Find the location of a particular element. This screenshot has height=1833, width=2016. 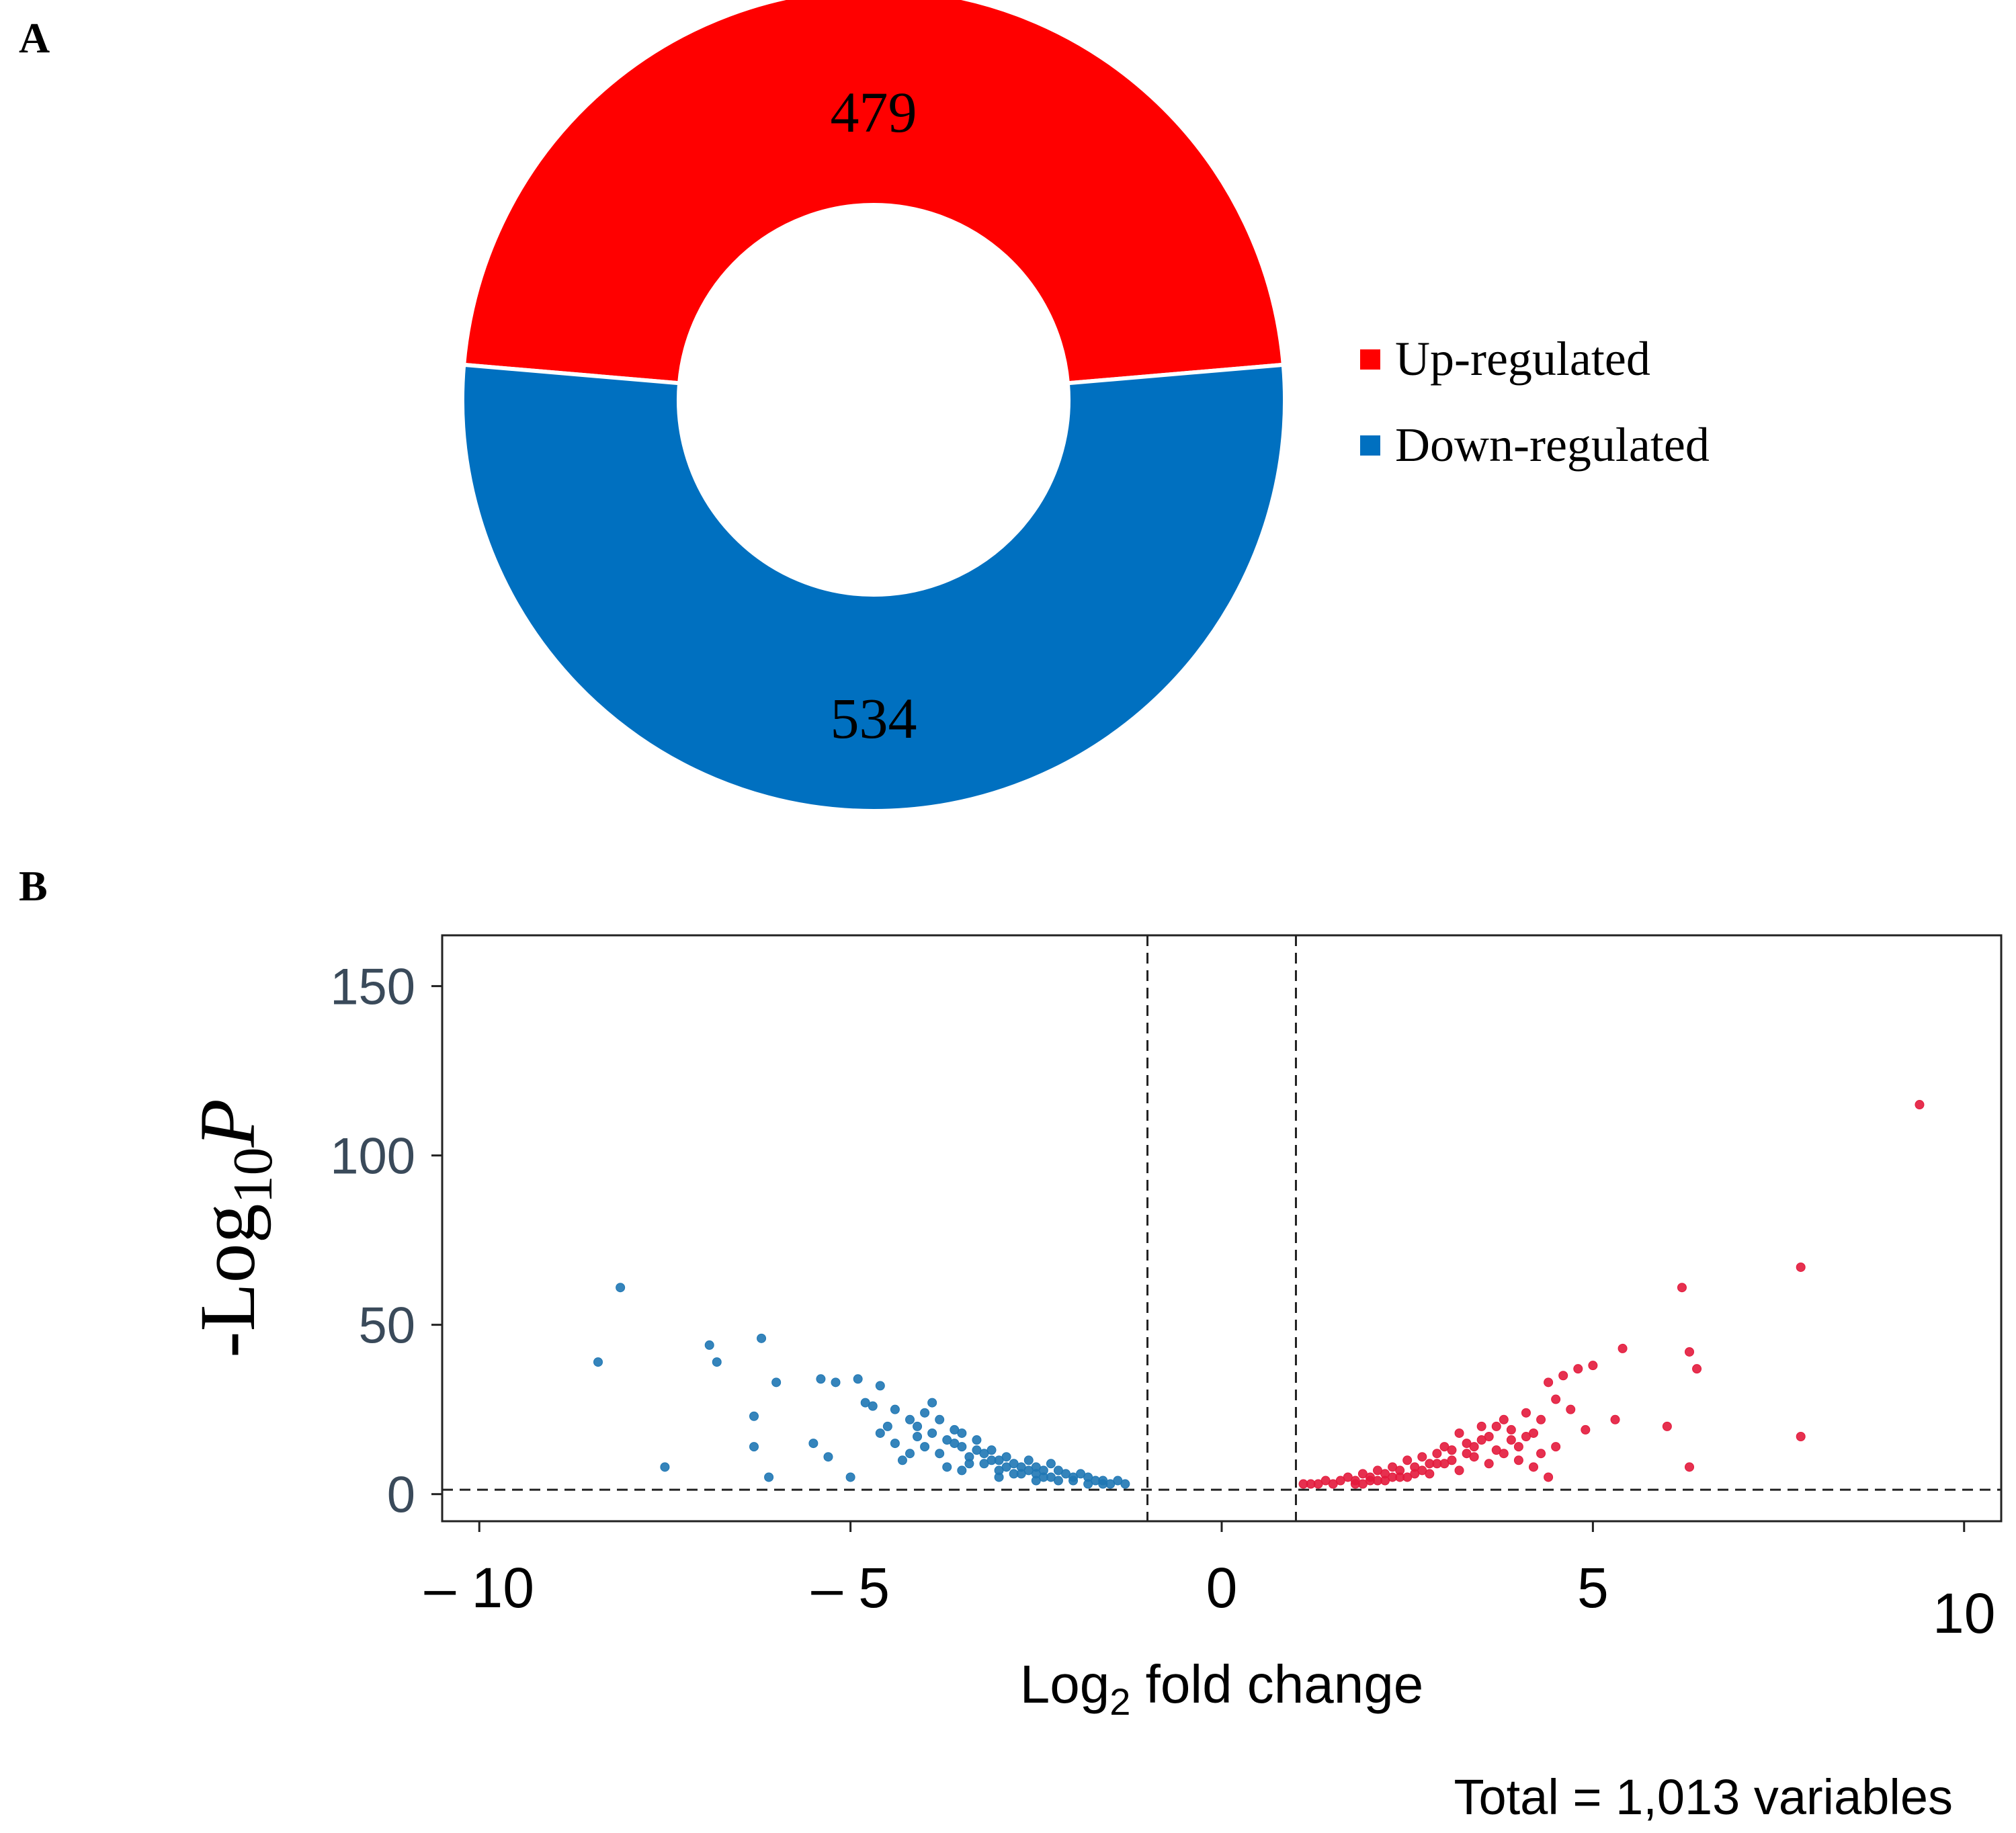

y-axis-title: -Log10P is located at coordinates (234, 1228).